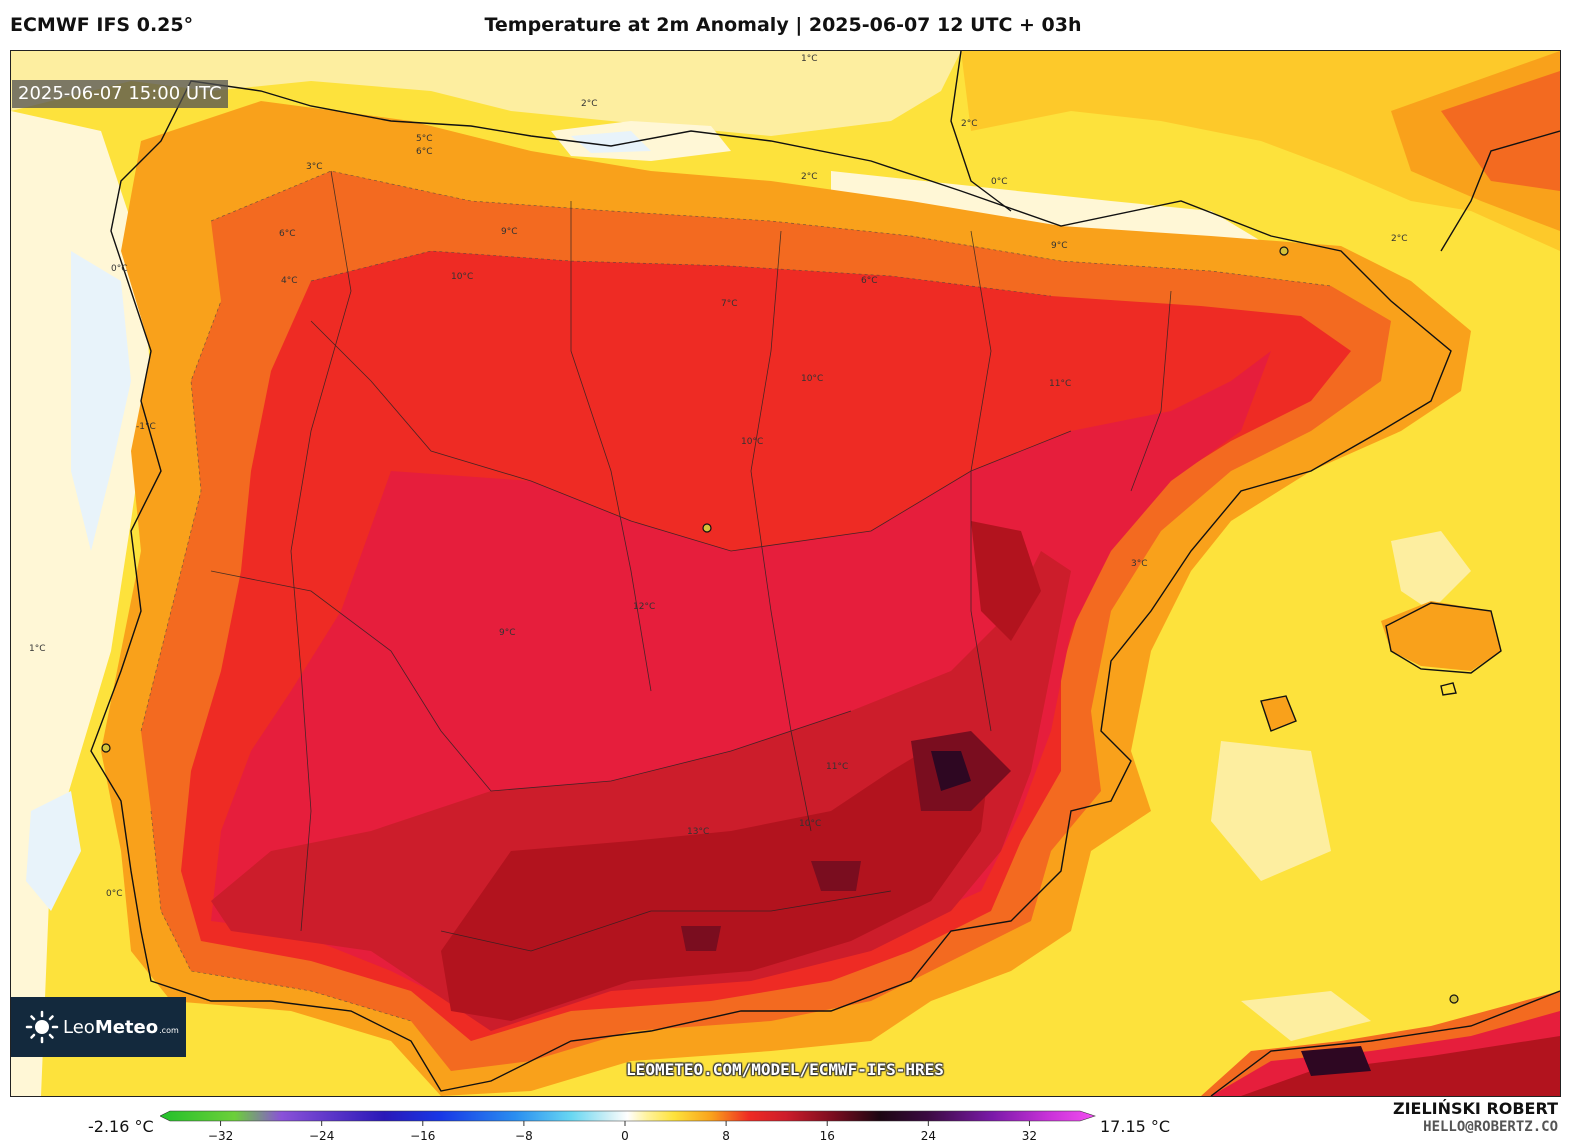 The image size is (1570, 1148). What do you see at coordinates (120, 94) in the screenshot?
I see `valid-time-badge: 2025-06-07 15:00 UTC` at bounding box center [120, 94].